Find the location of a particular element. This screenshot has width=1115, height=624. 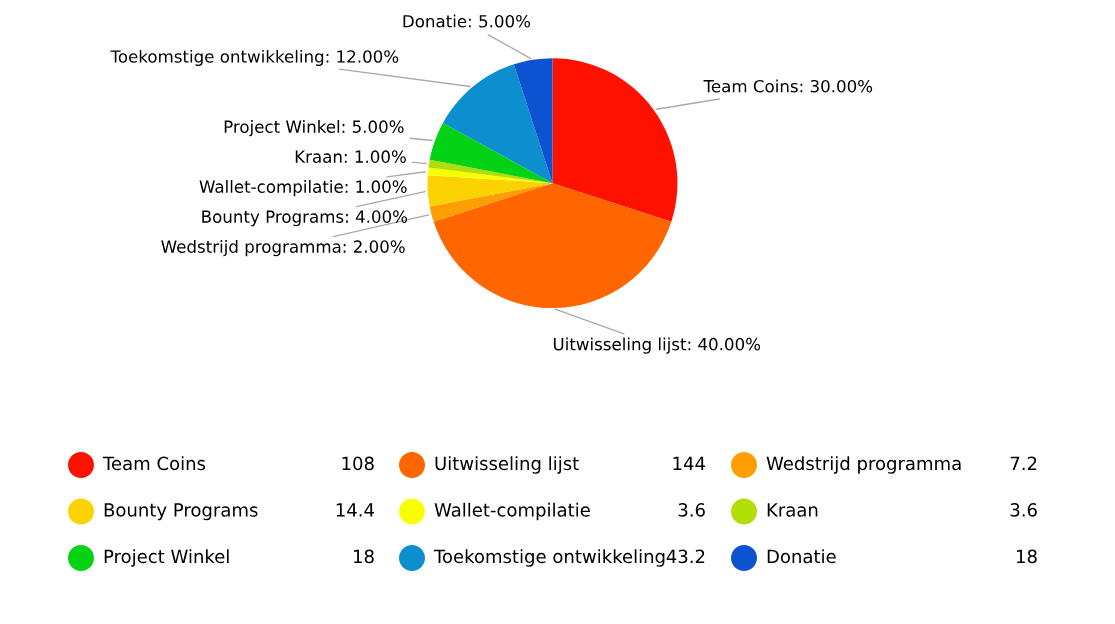

legend-label: Project Winkel is located at coordinates (166, 558).